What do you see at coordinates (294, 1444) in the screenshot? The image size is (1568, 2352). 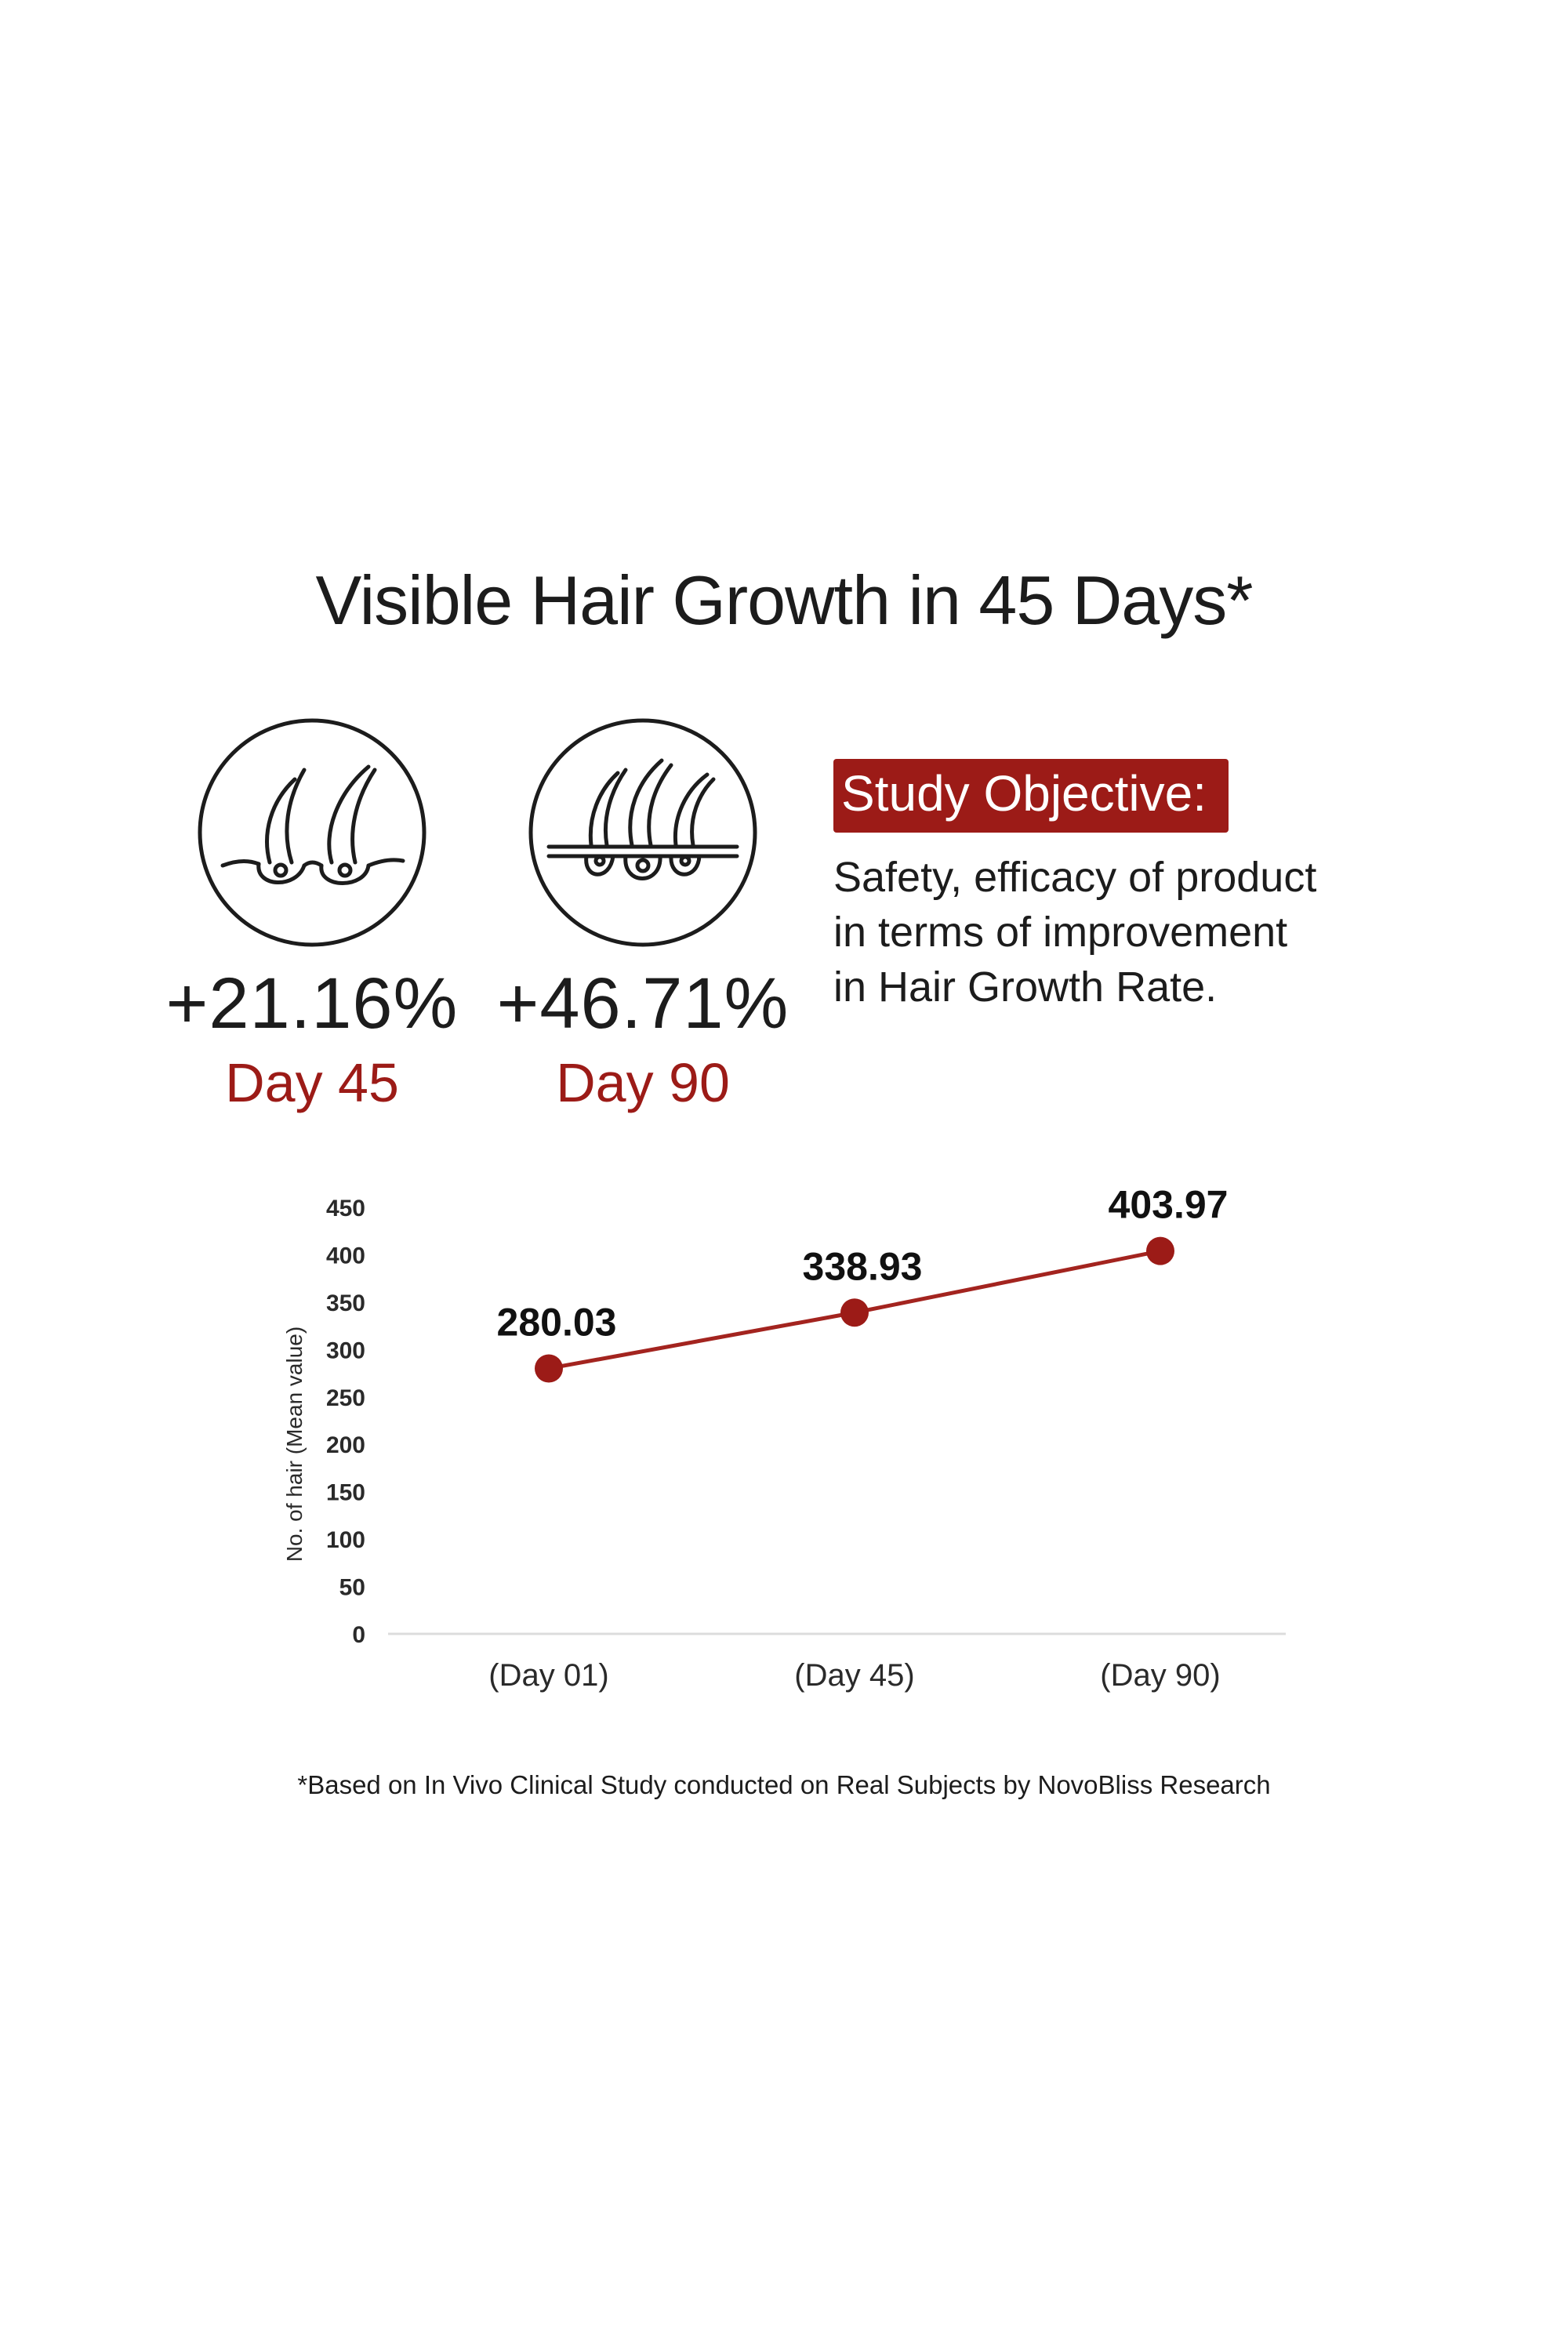 I see `y-axis-label: No. of hair (Mean value)` at bounding box center [294, 1444].